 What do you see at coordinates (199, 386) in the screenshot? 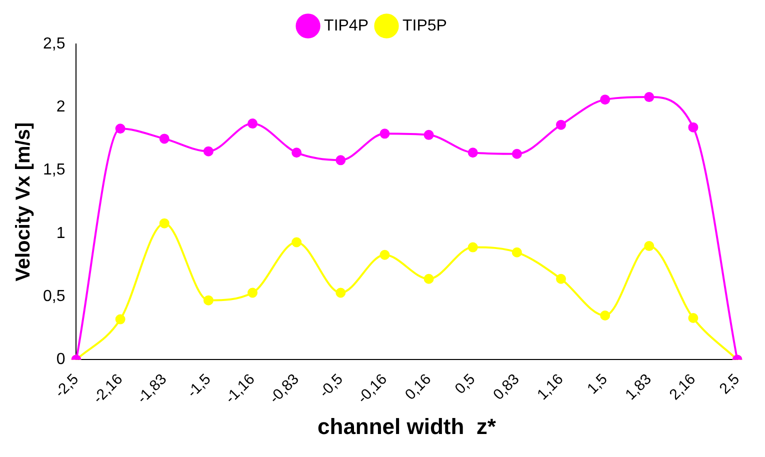
I see `x-tick-label: -1,5` at bounding box center [199, 386].